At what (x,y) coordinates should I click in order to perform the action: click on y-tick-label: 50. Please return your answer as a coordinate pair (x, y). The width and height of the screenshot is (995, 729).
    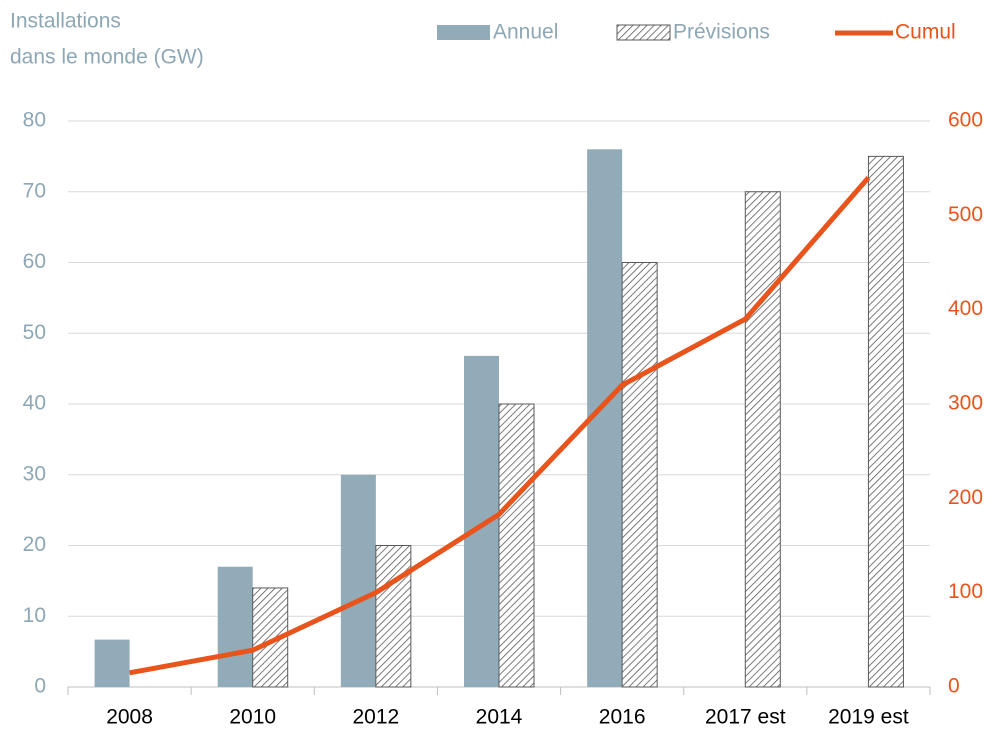
    Looking at the image, I should click on (34, 332).